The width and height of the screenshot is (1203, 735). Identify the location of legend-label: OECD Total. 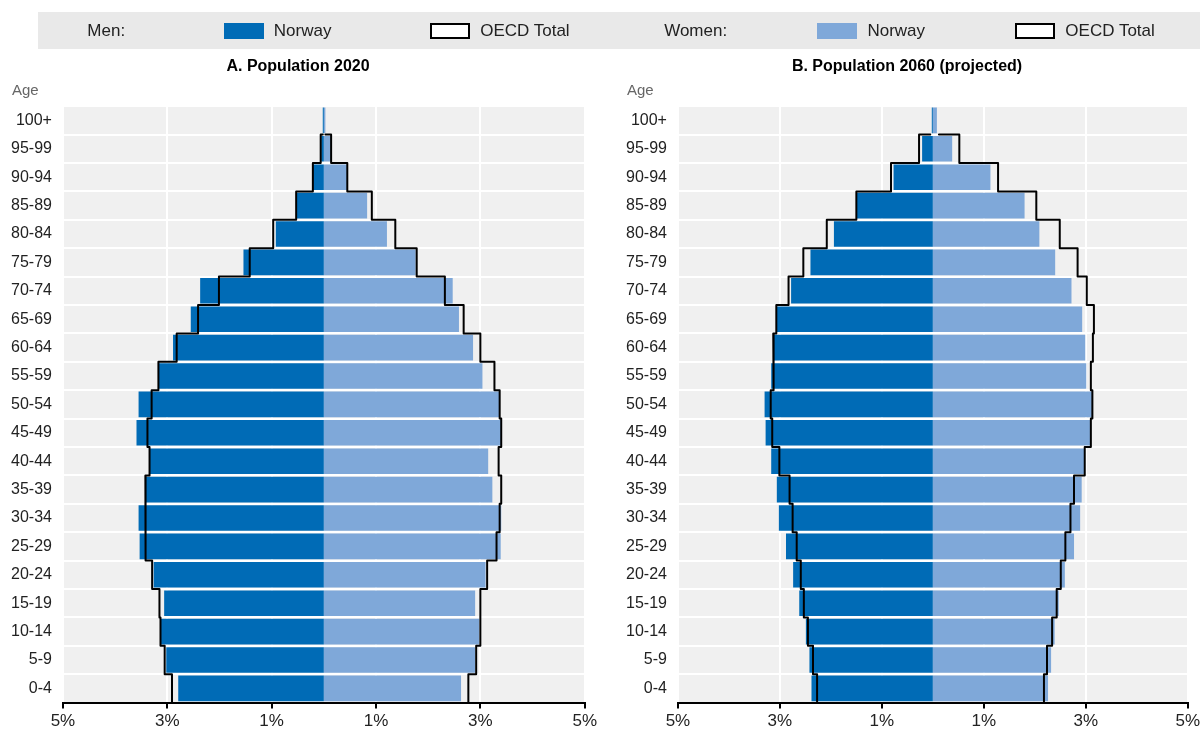
(1110, 30).